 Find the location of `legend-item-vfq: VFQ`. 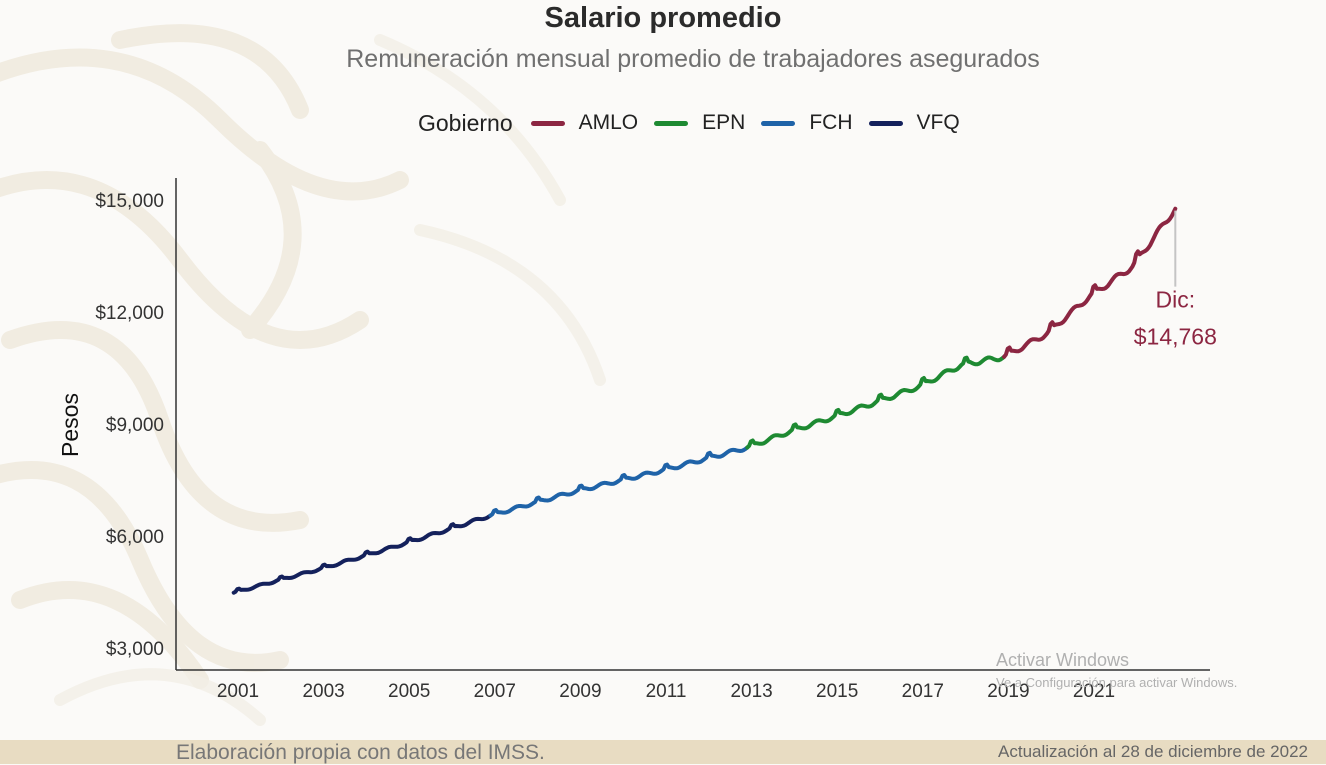

legend-item-vfq: VFQ is located at coordinates (914, 123).